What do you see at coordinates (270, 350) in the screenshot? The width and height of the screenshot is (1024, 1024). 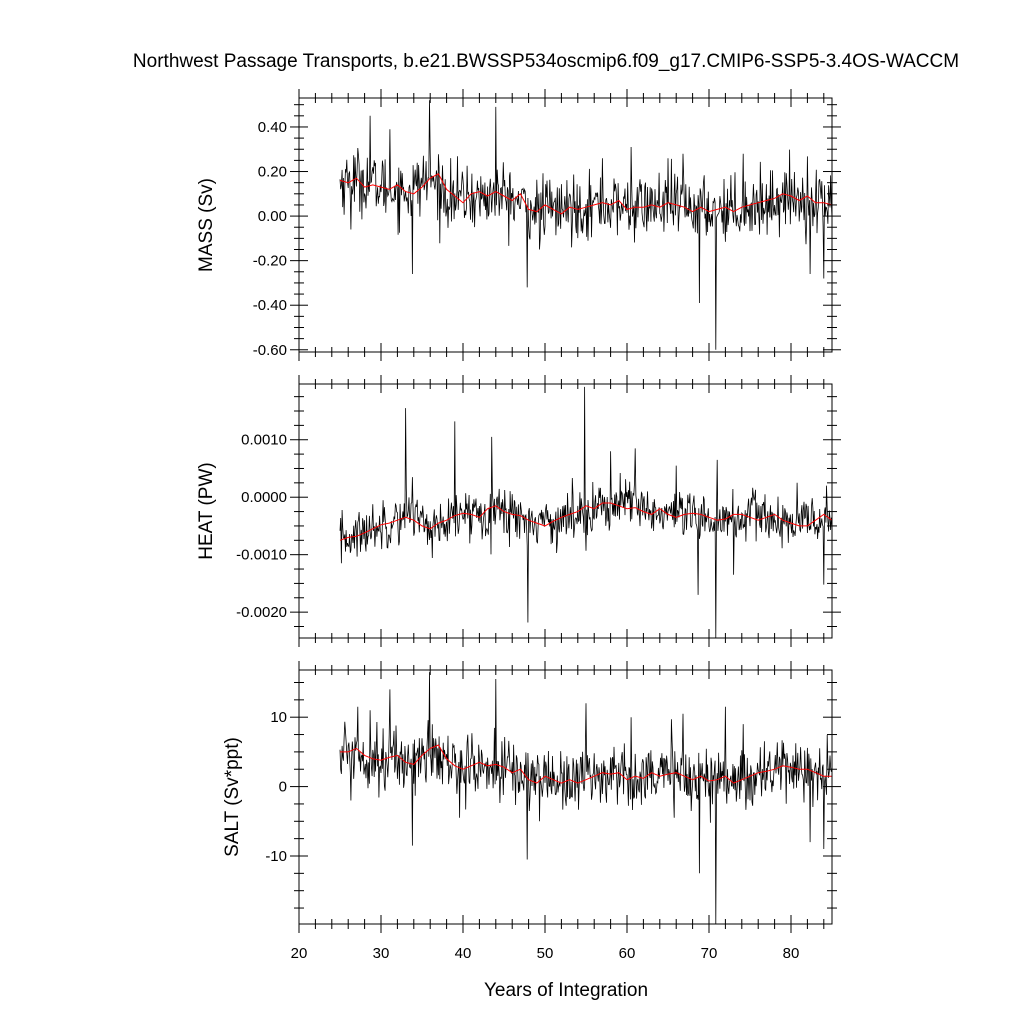 I see `mass-y-tick-label: -0.60` at bounding box center [270, 350].